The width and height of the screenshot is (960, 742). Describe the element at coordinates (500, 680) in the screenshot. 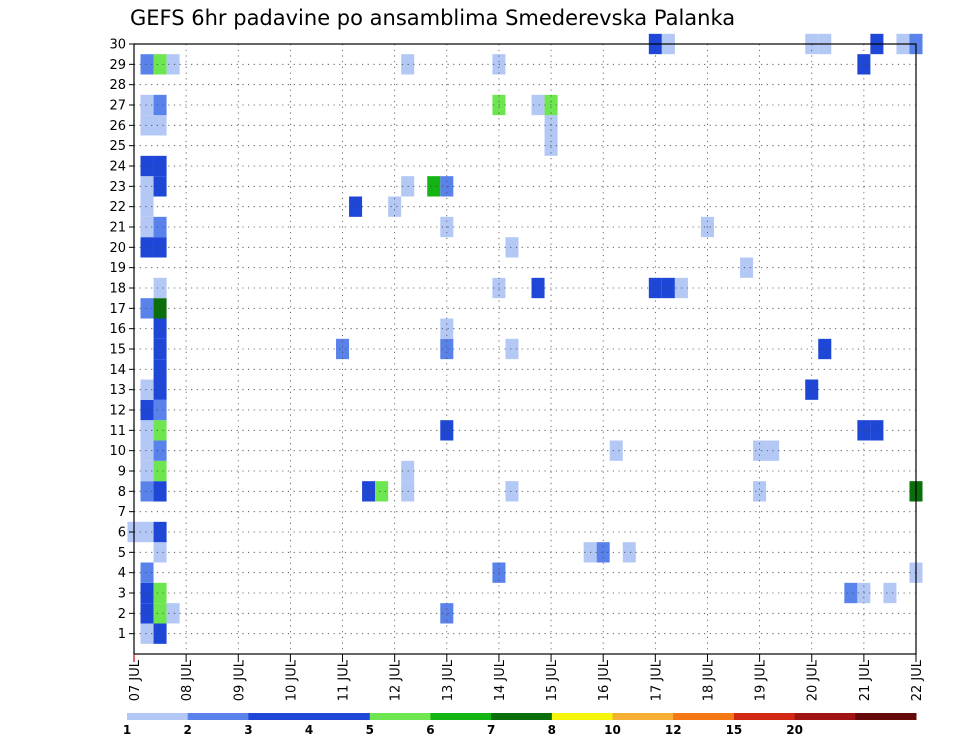

I see `x-tick-label: 14 JUL` at that location.